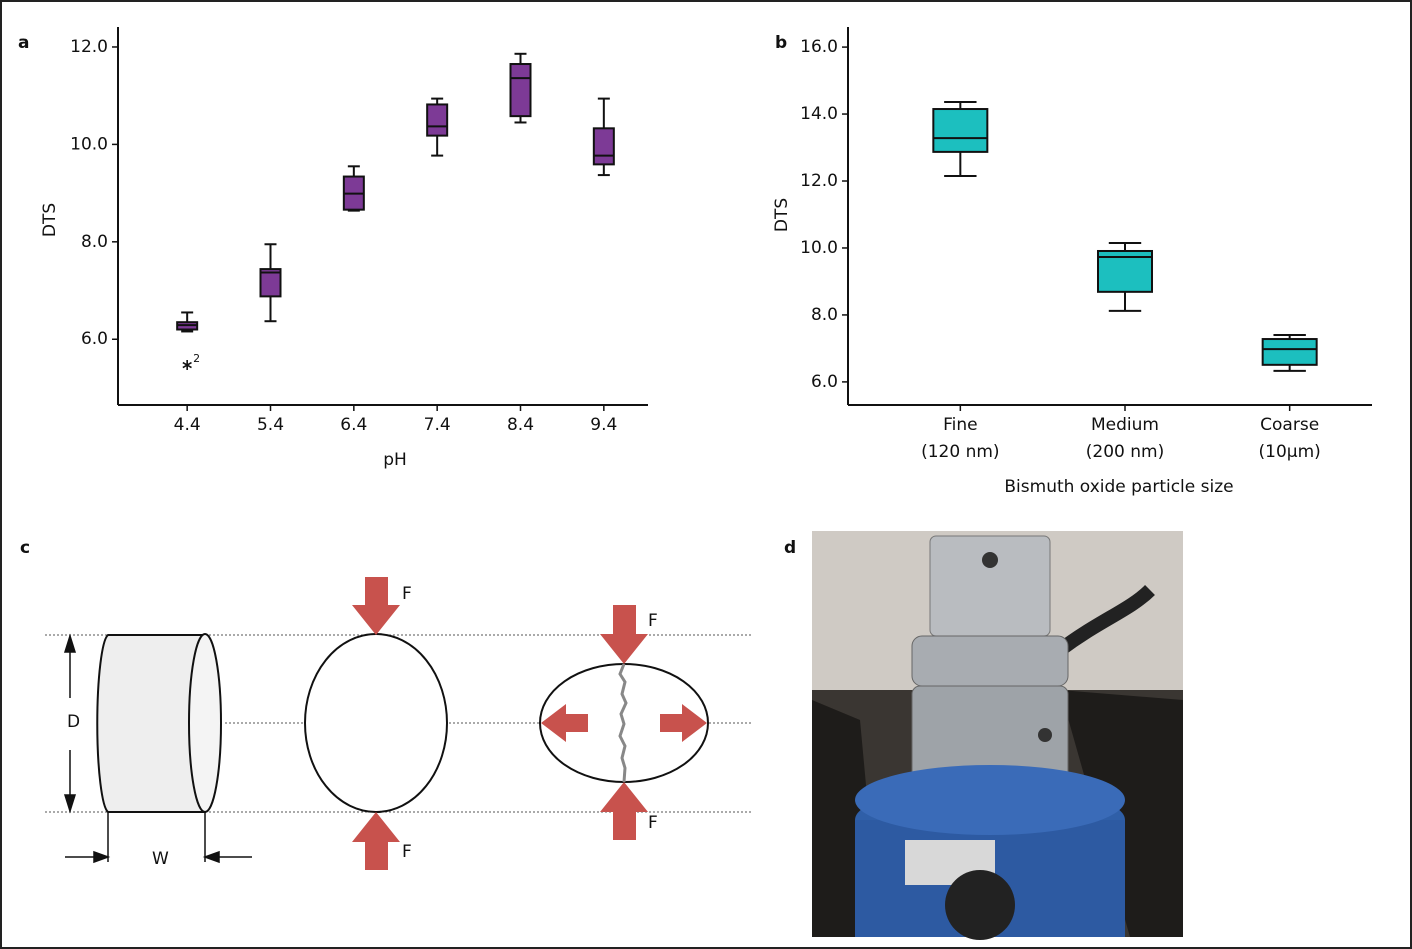 The width and height of the screenshot is (1412, 949). I want to click on photo, so click(997, 735).